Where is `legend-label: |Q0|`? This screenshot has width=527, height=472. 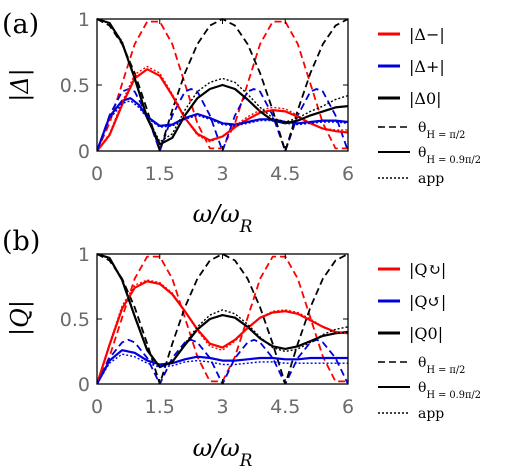 legend-label: |Q0| is located at coordinates (426, 333).